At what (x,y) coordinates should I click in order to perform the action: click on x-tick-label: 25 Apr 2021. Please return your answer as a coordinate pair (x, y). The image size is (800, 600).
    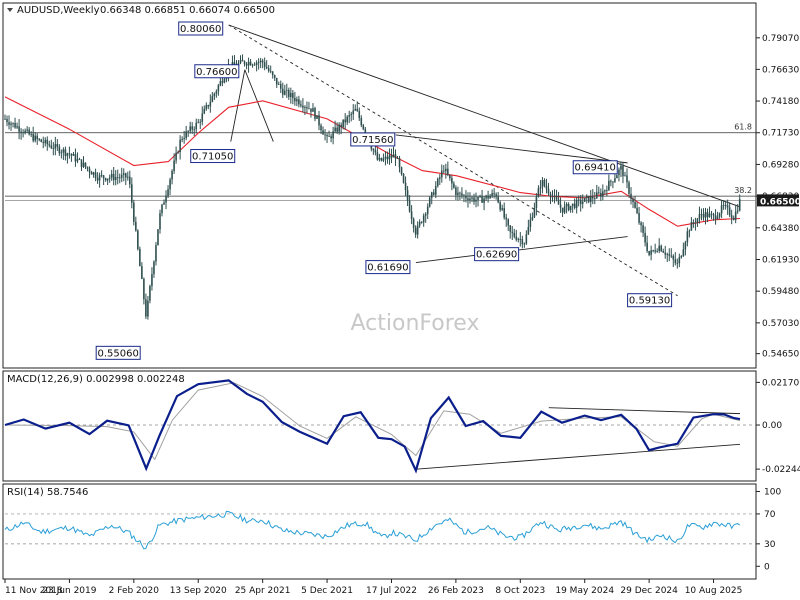
    Looking at the image, I should click on (263, 591).